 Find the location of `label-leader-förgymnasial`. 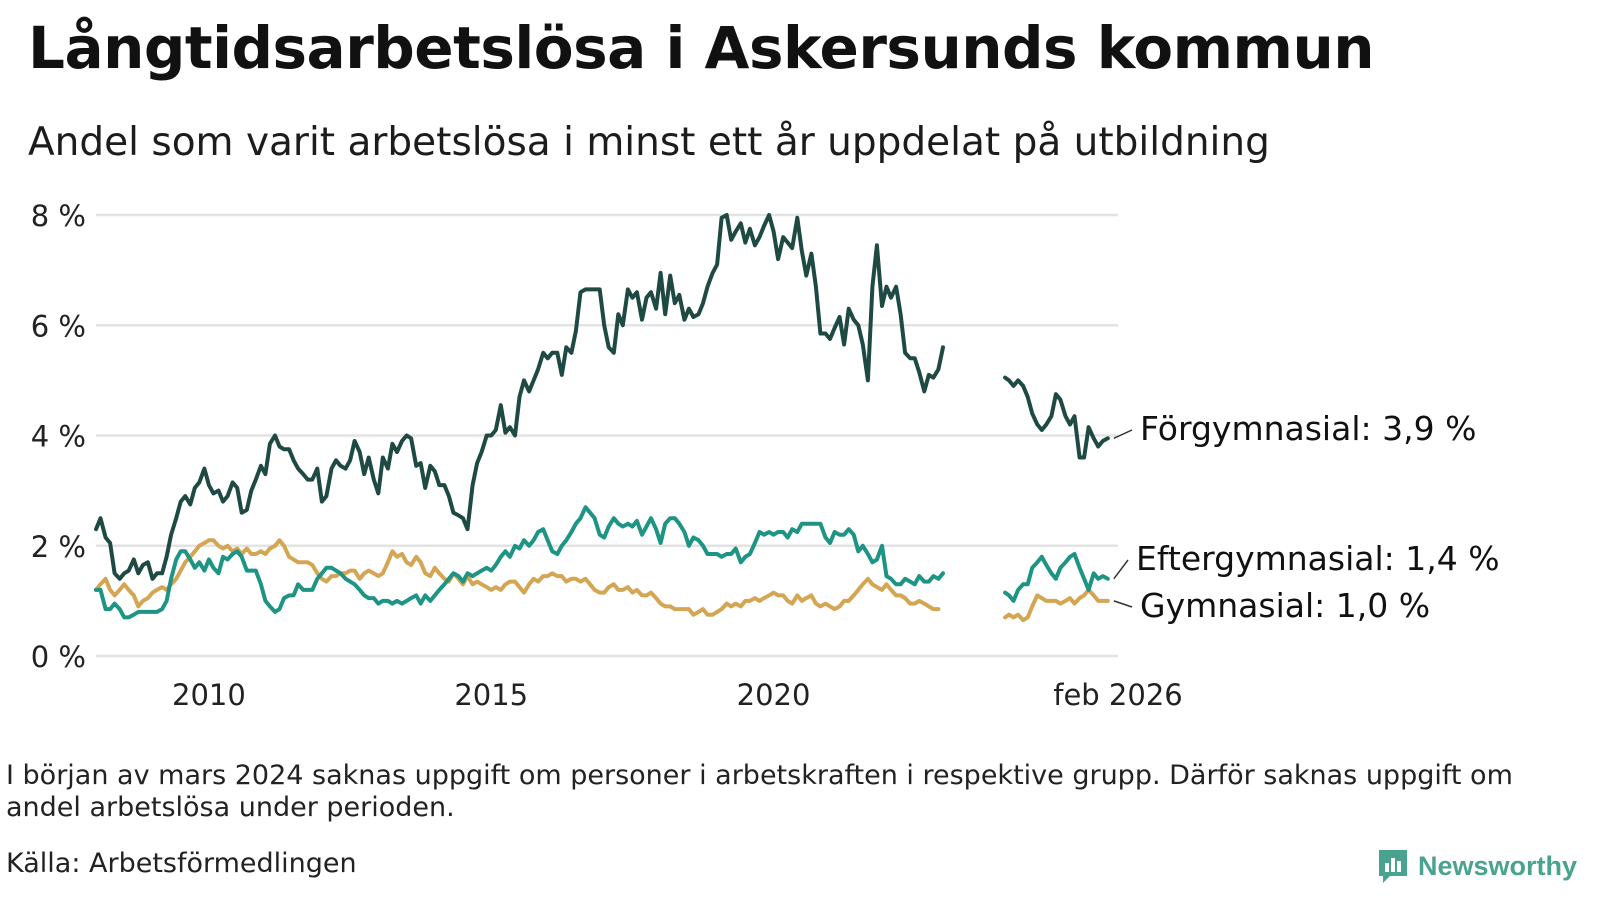

label-leader-förgymnasial is located at coordinates (1123, 434).